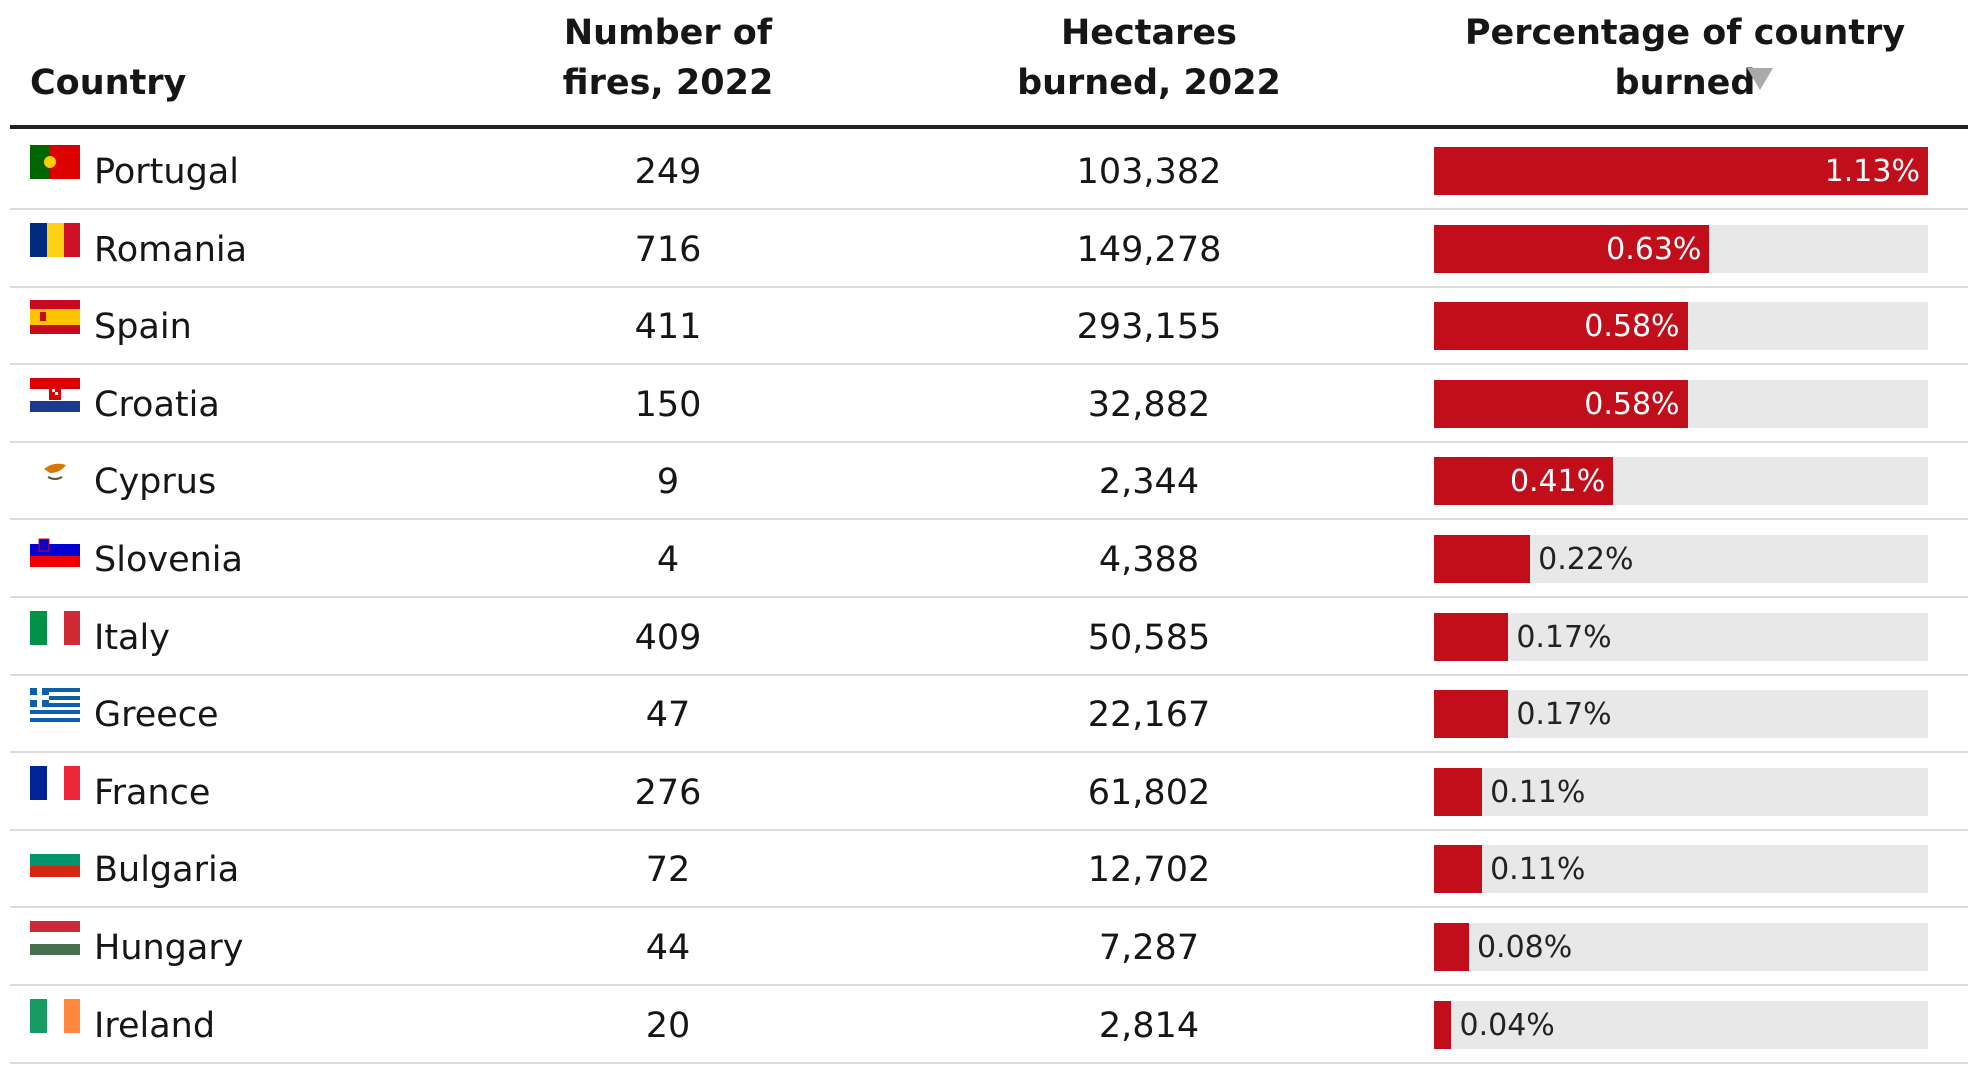 The image size is (1975, 1067). Describe the element at coordinates (166, 172) in the screenshot. I see `country-name: Portugal` at that location.